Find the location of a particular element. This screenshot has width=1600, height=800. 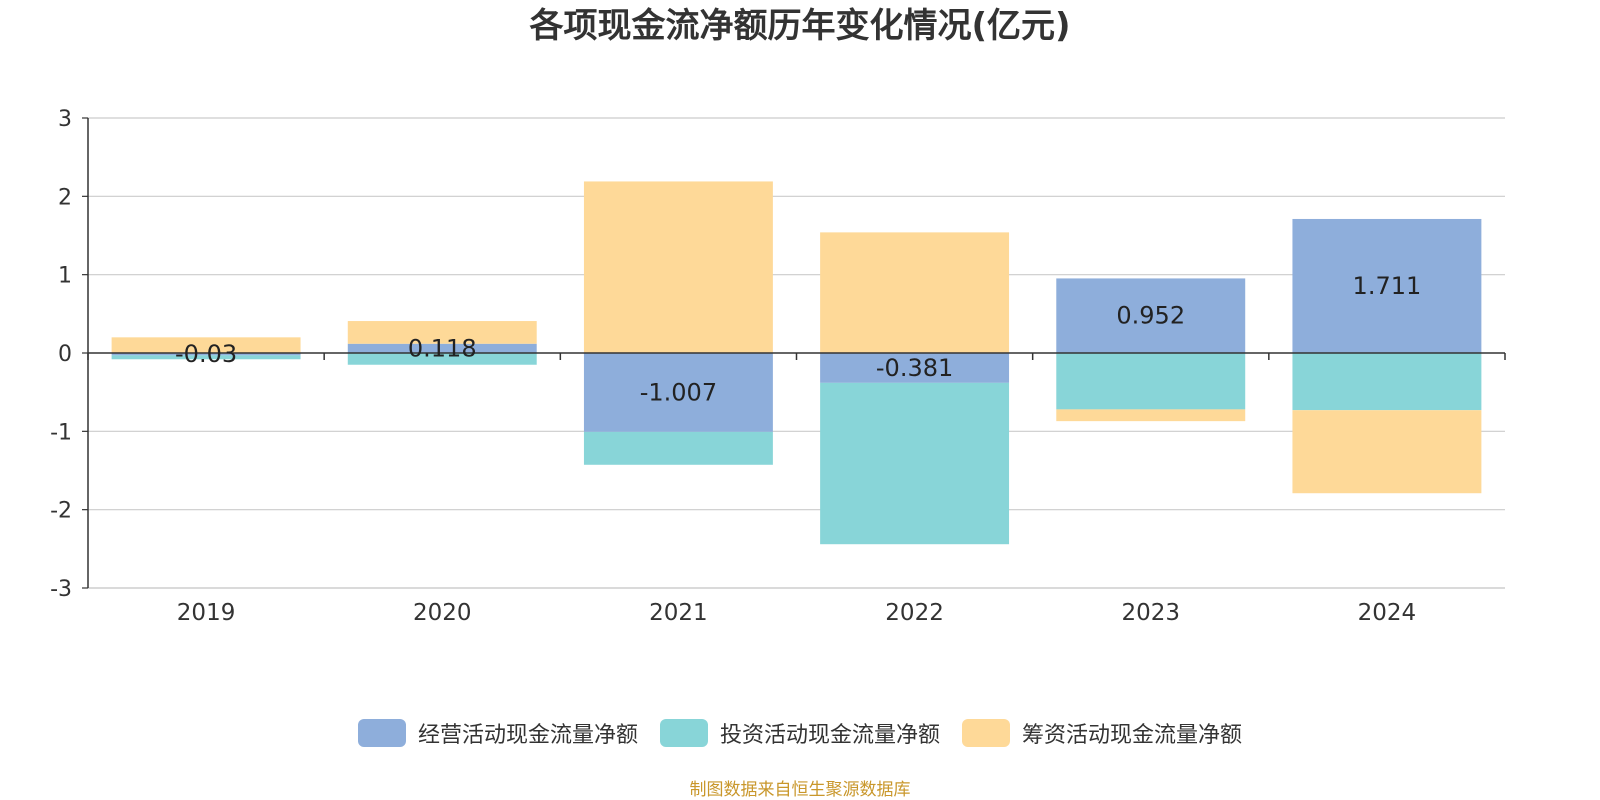

legend-item-operating: 经营活动现金流量净额 is located at coordinates (497, 733).